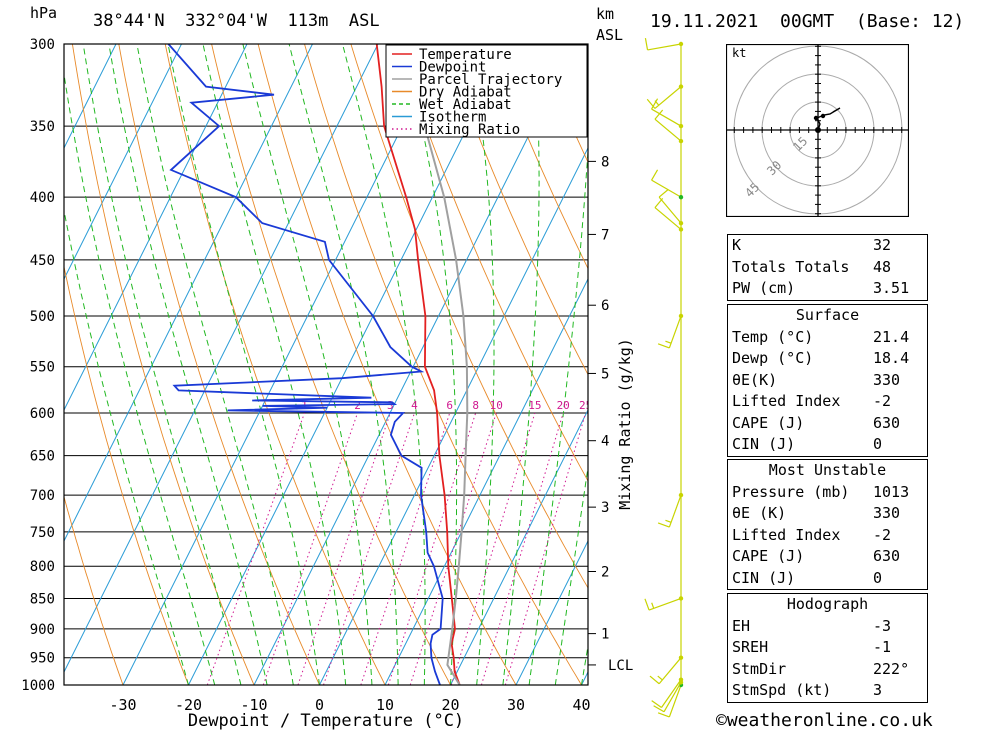 This screenshot has height=733, width=1000. Describe the element at coordinates (449, 405) in the screenshot. I see `mixing-ratio-label: 6` at that location.